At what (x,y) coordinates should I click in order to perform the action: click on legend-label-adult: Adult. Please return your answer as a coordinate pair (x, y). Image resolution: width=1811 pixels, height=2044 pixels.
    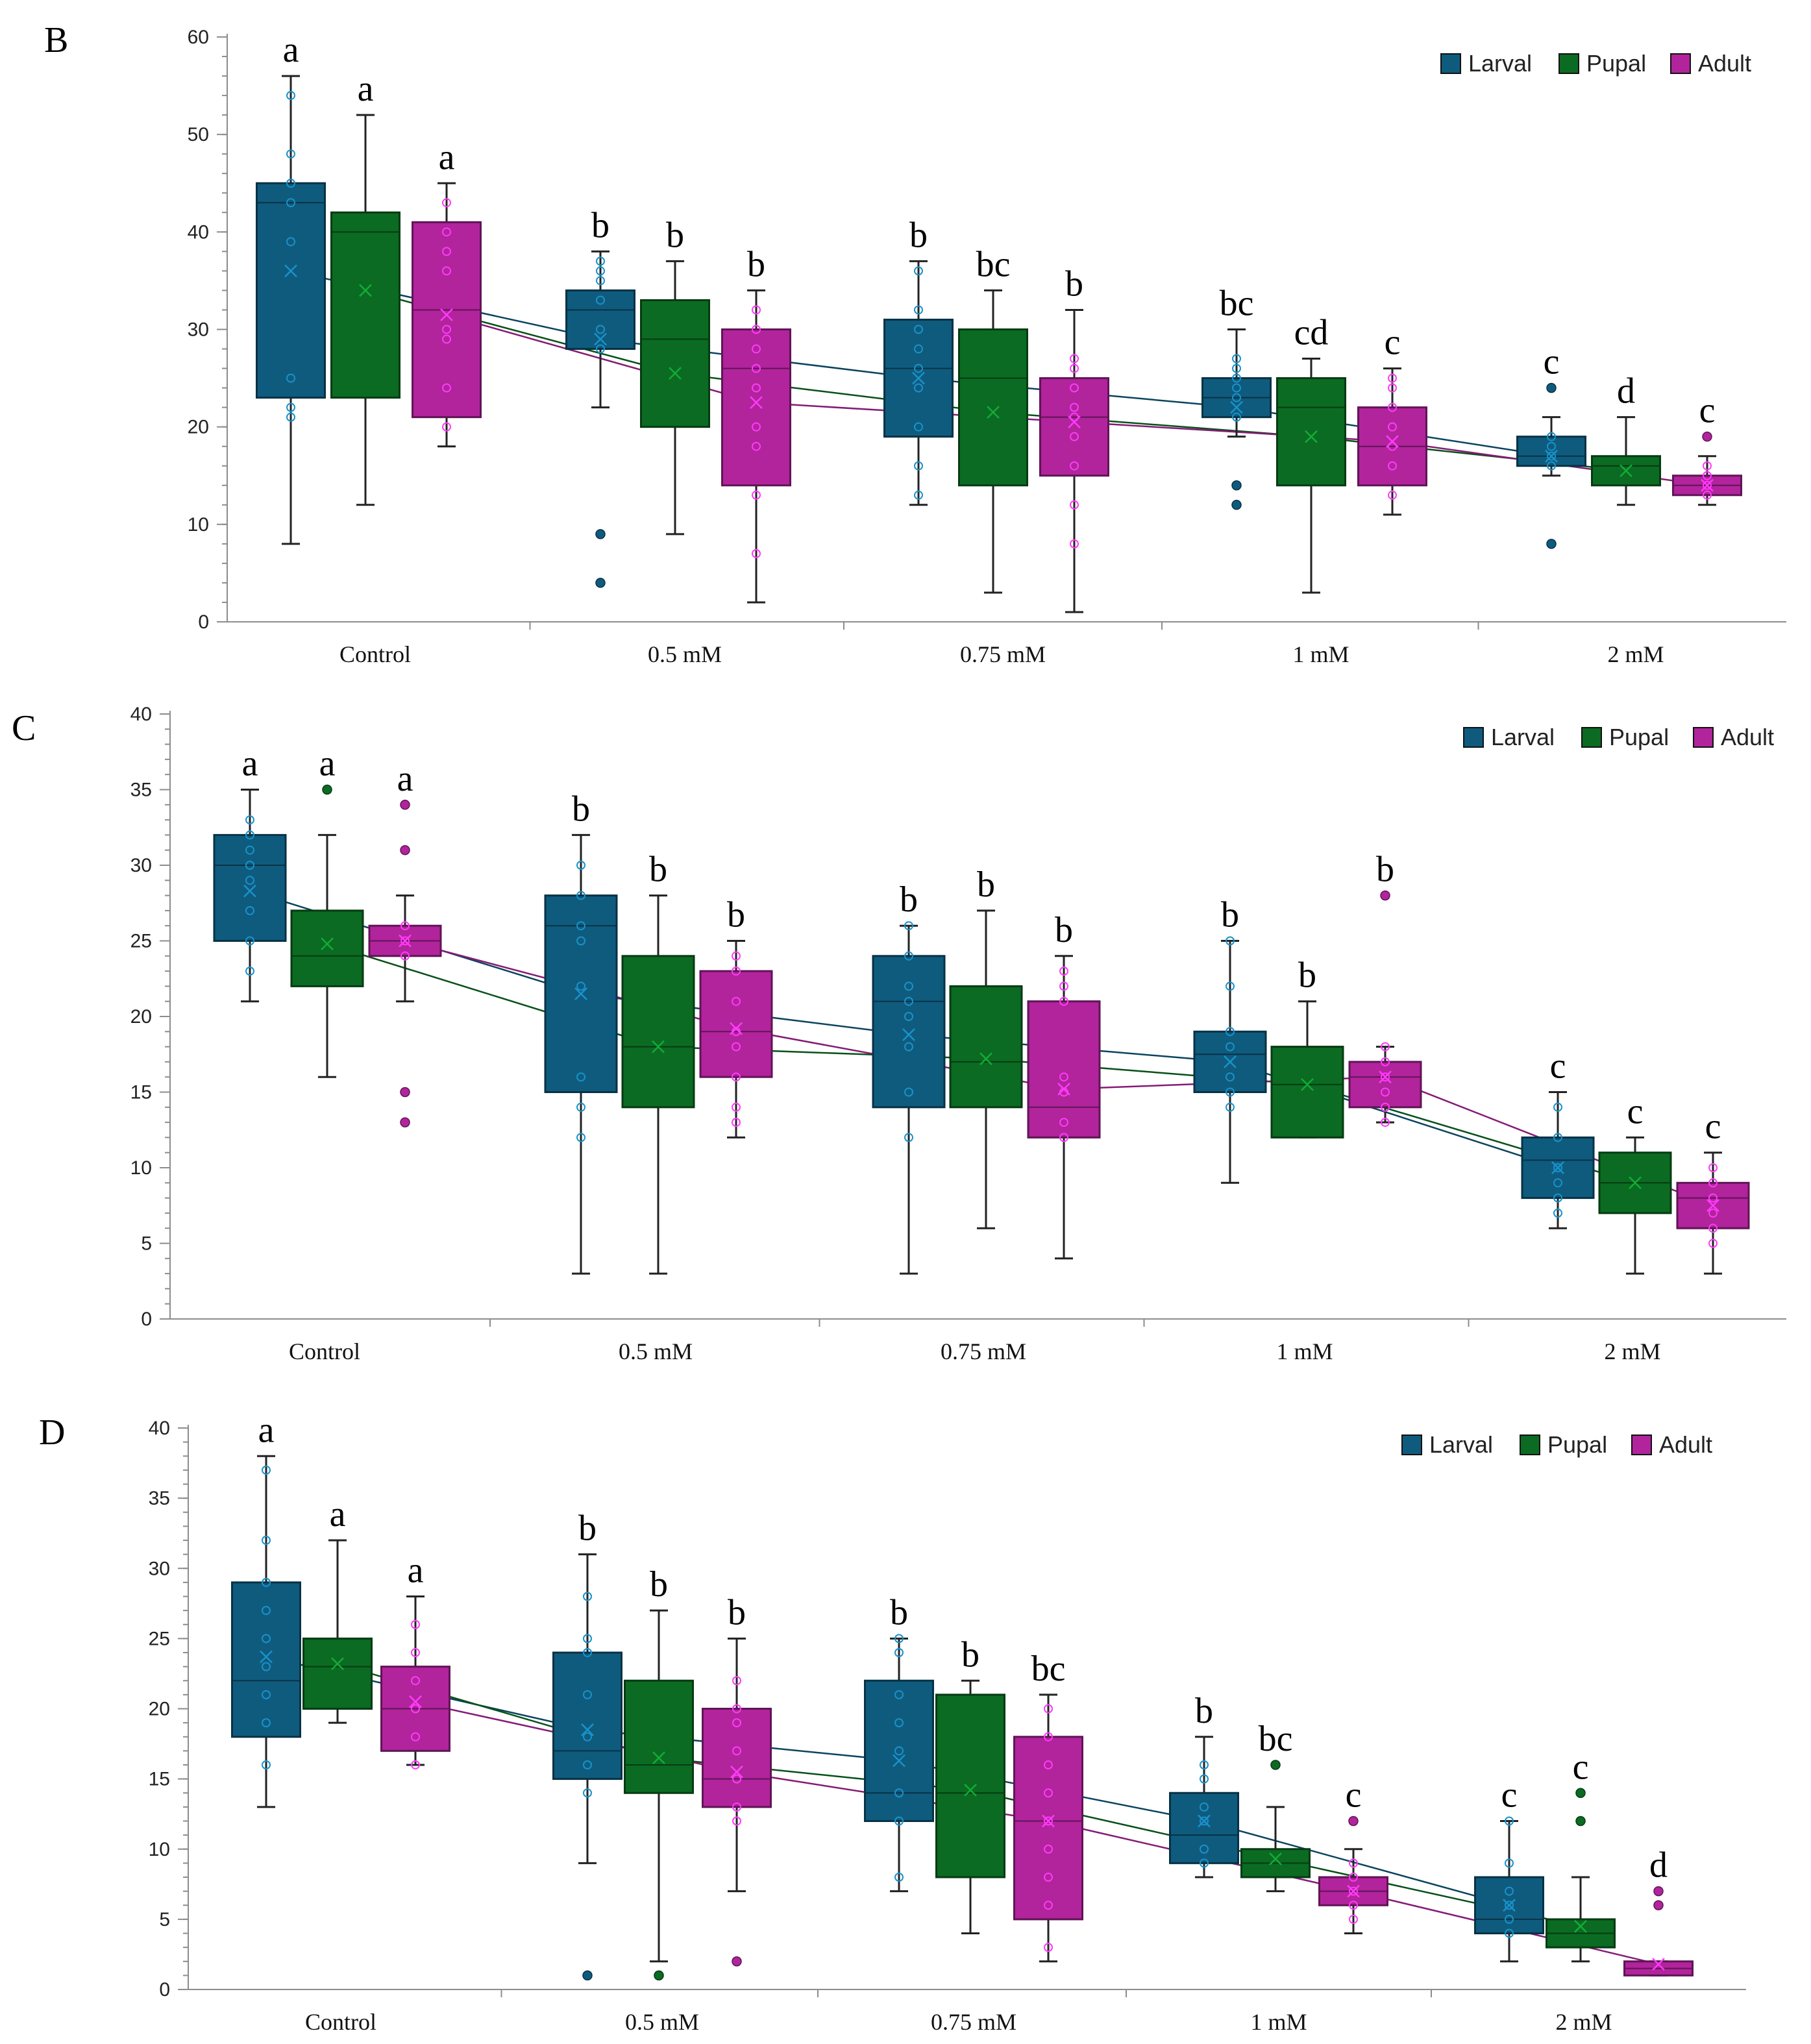
    Looking at the image, I should click on (1747, 737).